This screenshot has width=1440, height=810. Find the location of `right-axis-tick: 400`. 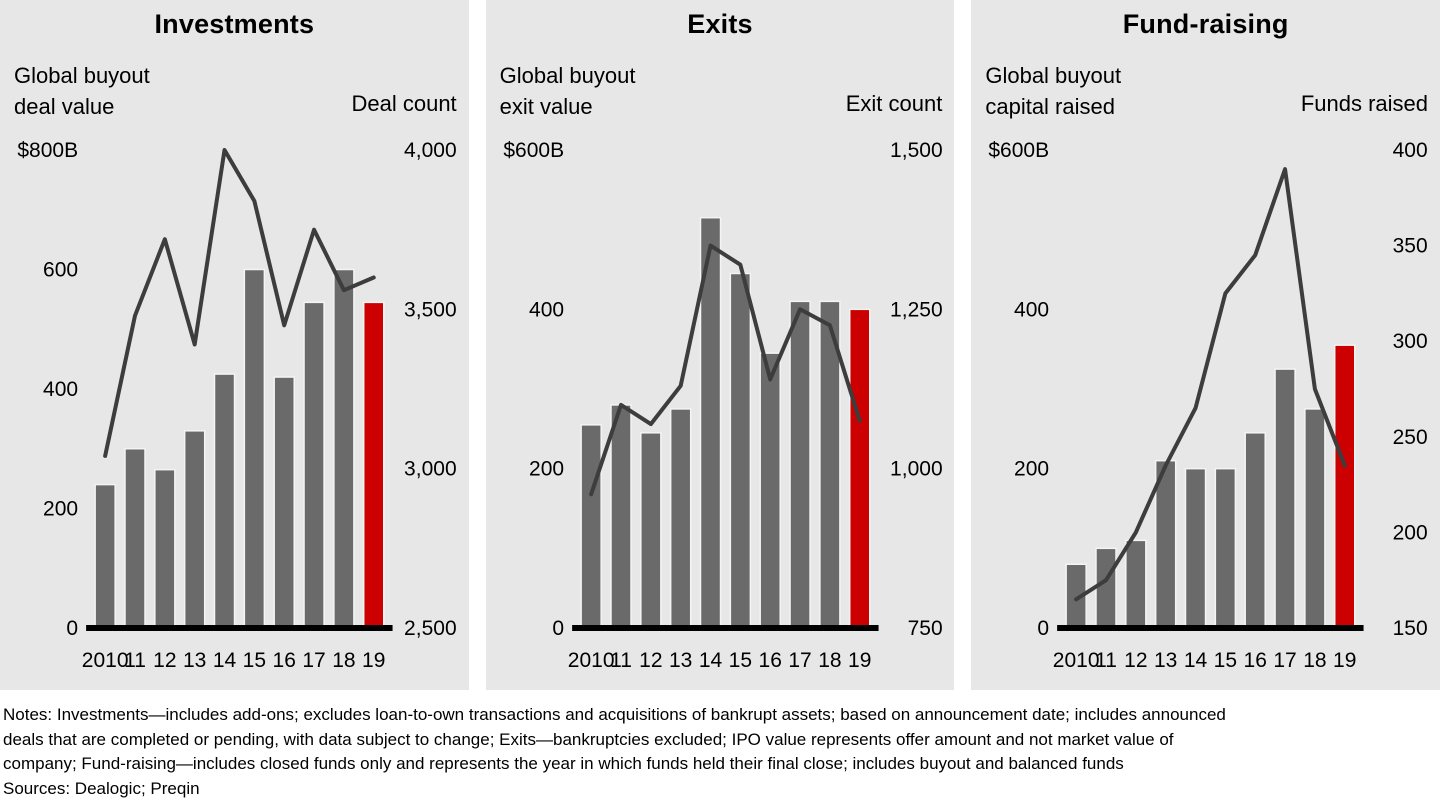

right-axis-tick: 400 is located at coordinates (1410, 150).